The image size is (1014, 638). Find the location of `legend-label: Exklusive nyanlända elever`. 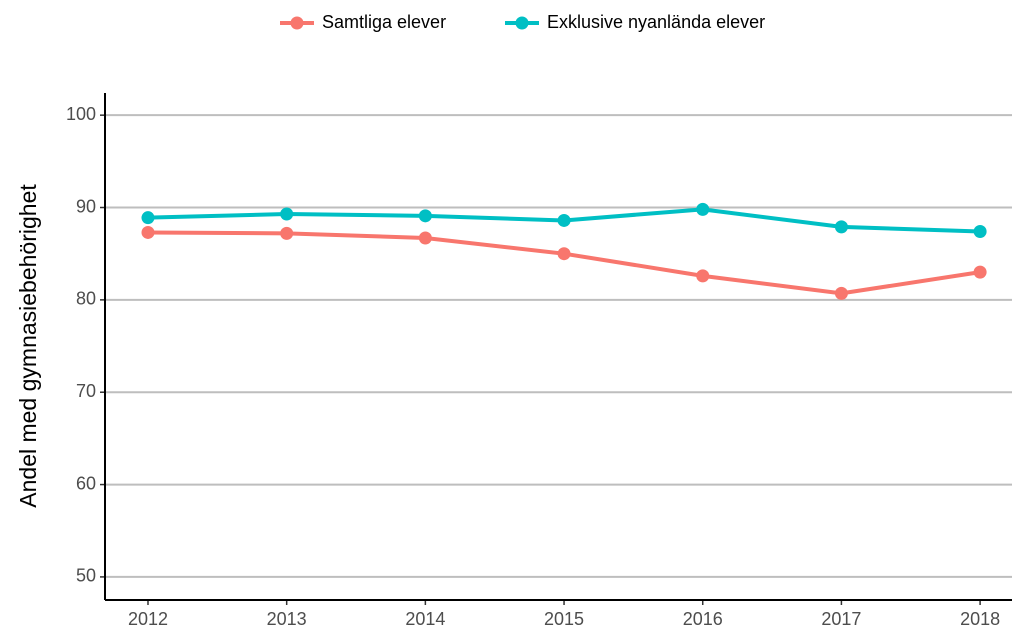

legend-label: Exklusive nyanlända elever is located at coordinates (656, 22).